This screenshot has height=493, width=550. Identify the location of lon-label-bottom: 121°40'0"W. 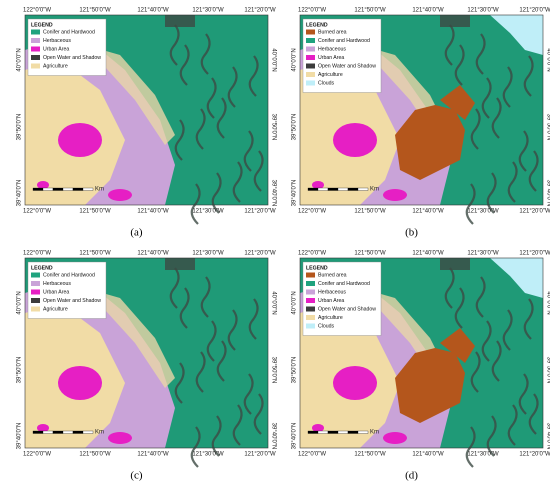
(428, 212).